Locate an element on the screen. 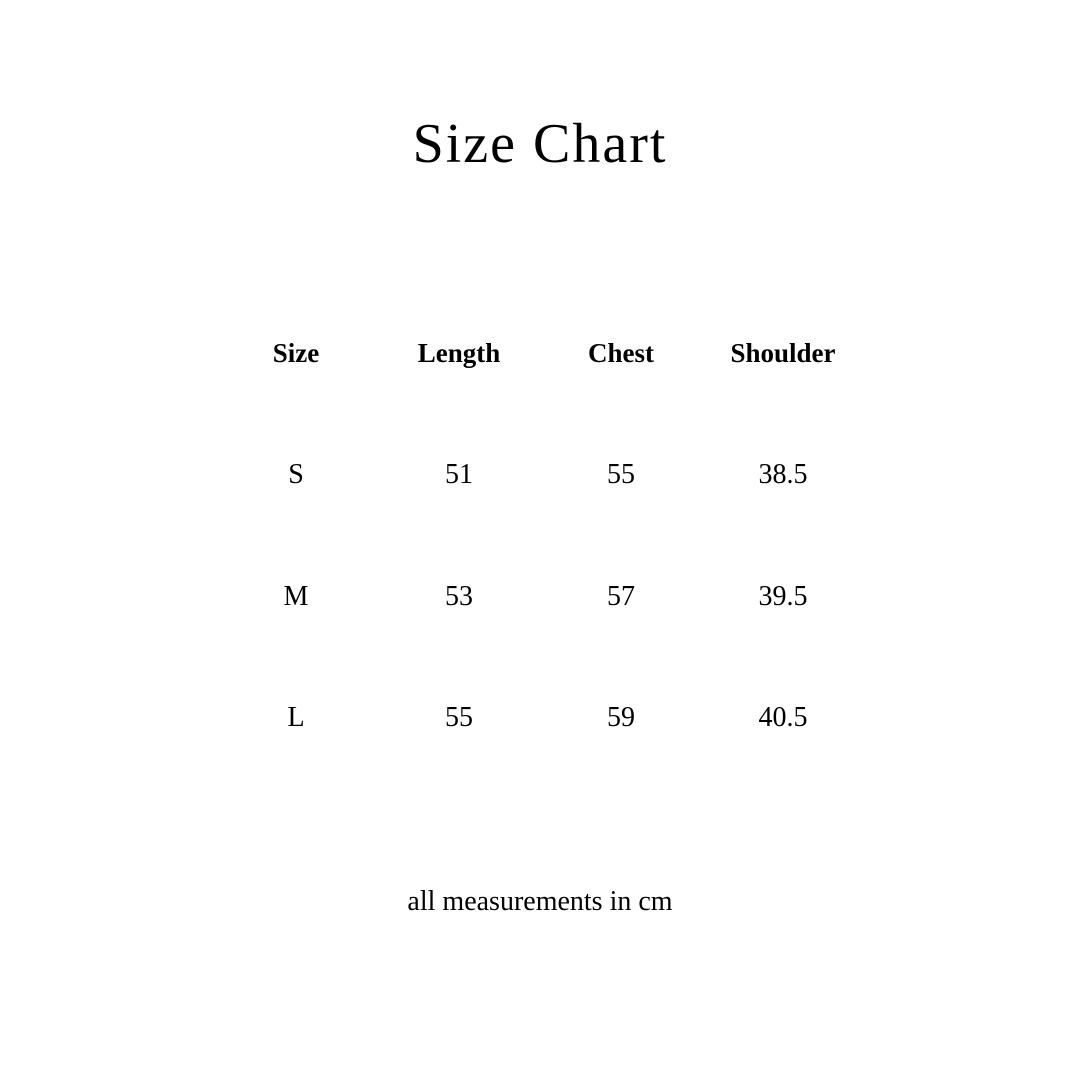 The width and height of the screenshot is (1080, 1080). header-shoulder: Shoulder is located at coordinates (783, 353).